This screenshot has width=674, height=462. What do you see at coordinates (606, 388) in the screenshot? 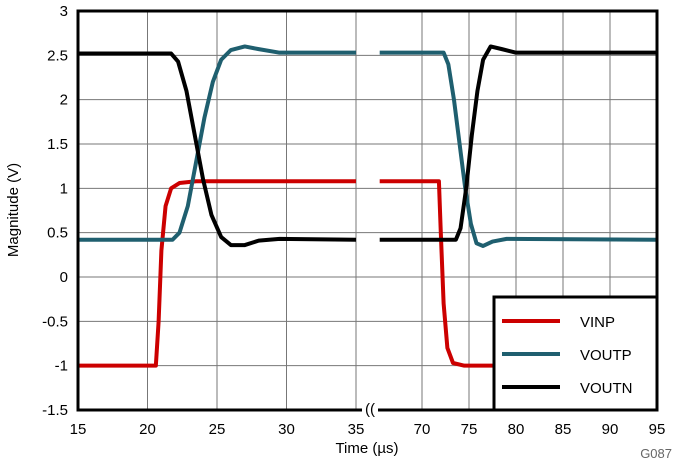
I see `legend-label-voutn: VOUTN` at bounding box center [606, 388].